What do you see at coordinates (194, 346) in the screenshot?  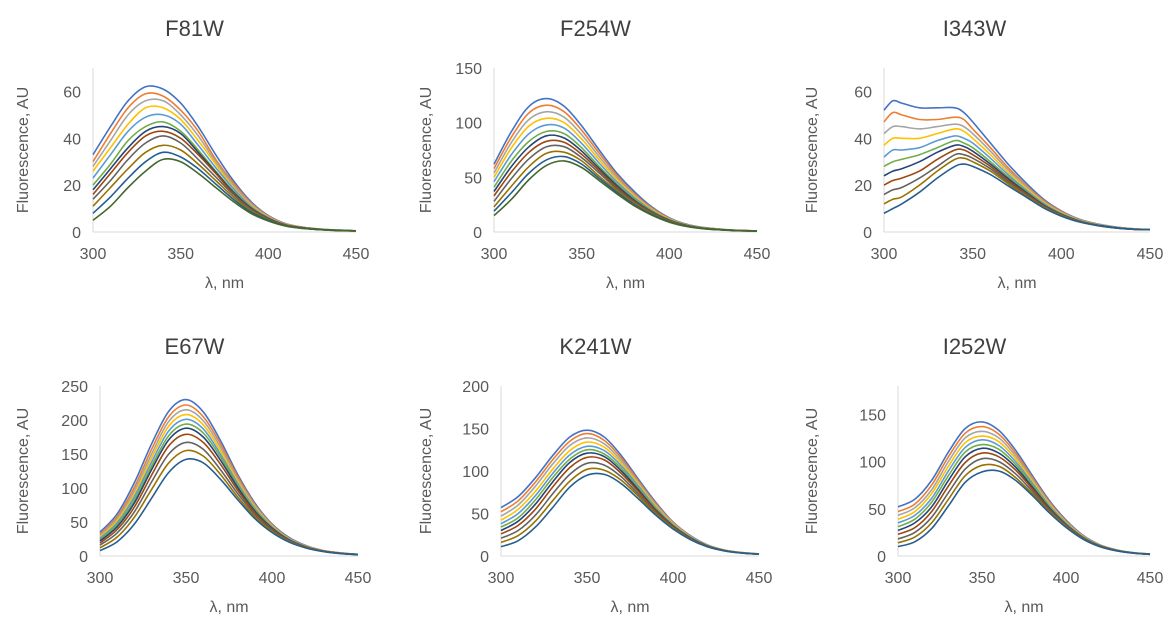 I see `chart-title: E67W` at bounding box center [194, 346].